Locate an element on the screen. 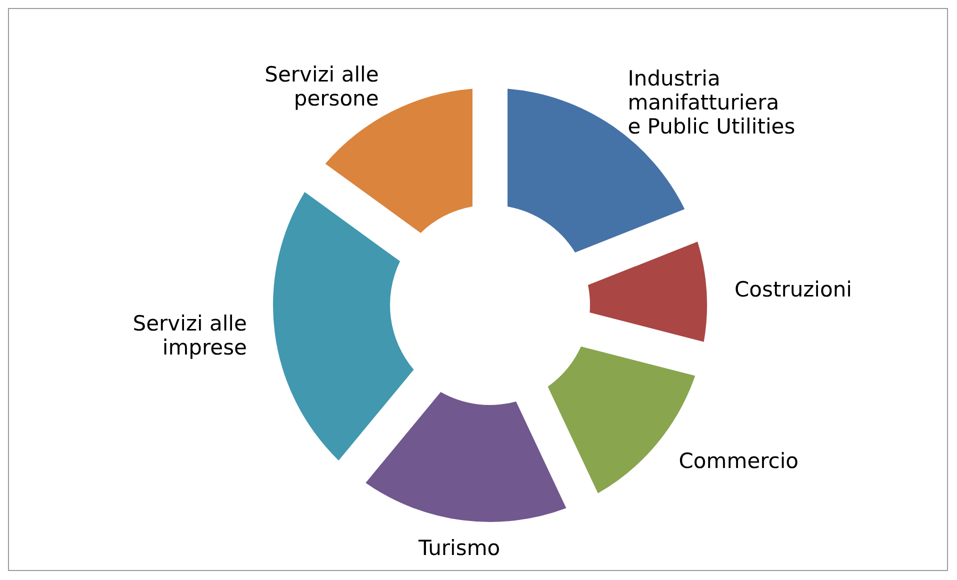 This screenshot has height=580, width=957. slice-label: Industria manifatturiera e Public Utilities is located at coordinates (712, 102).